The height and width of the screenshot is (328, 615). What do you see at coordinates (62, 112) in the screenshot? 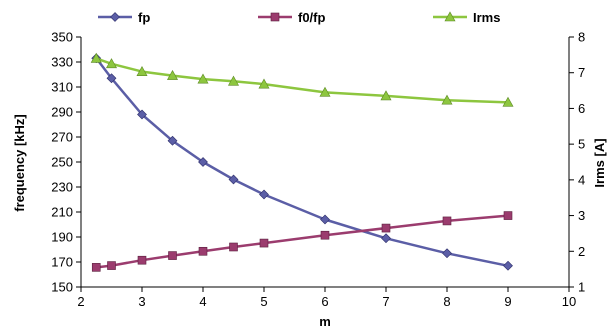
I see `y-left-tick-label: 290` at bounding box center [62, 112].